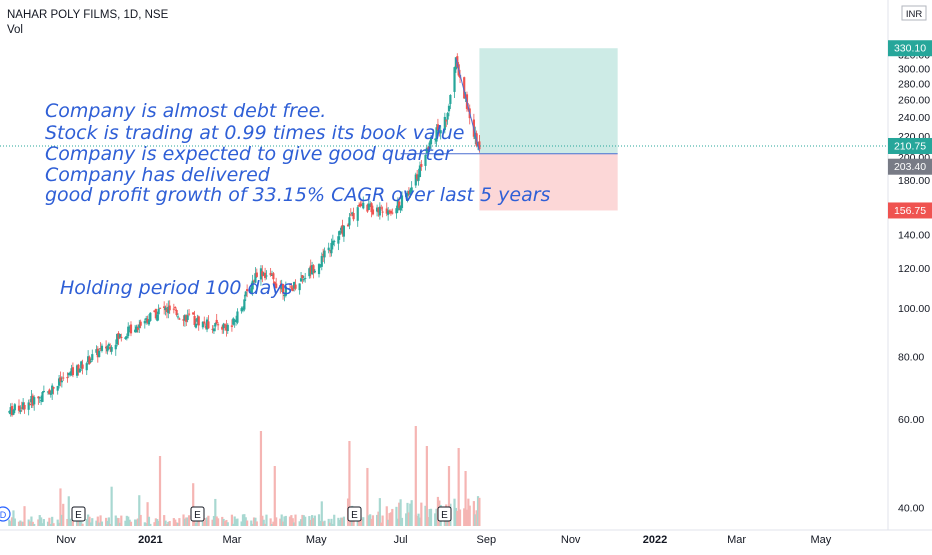 This screenshot has width=932, height=555. What do you see at coordinates (914, 13) in the screenshot?
I see `currency-box` at bounding box center [914, 13].